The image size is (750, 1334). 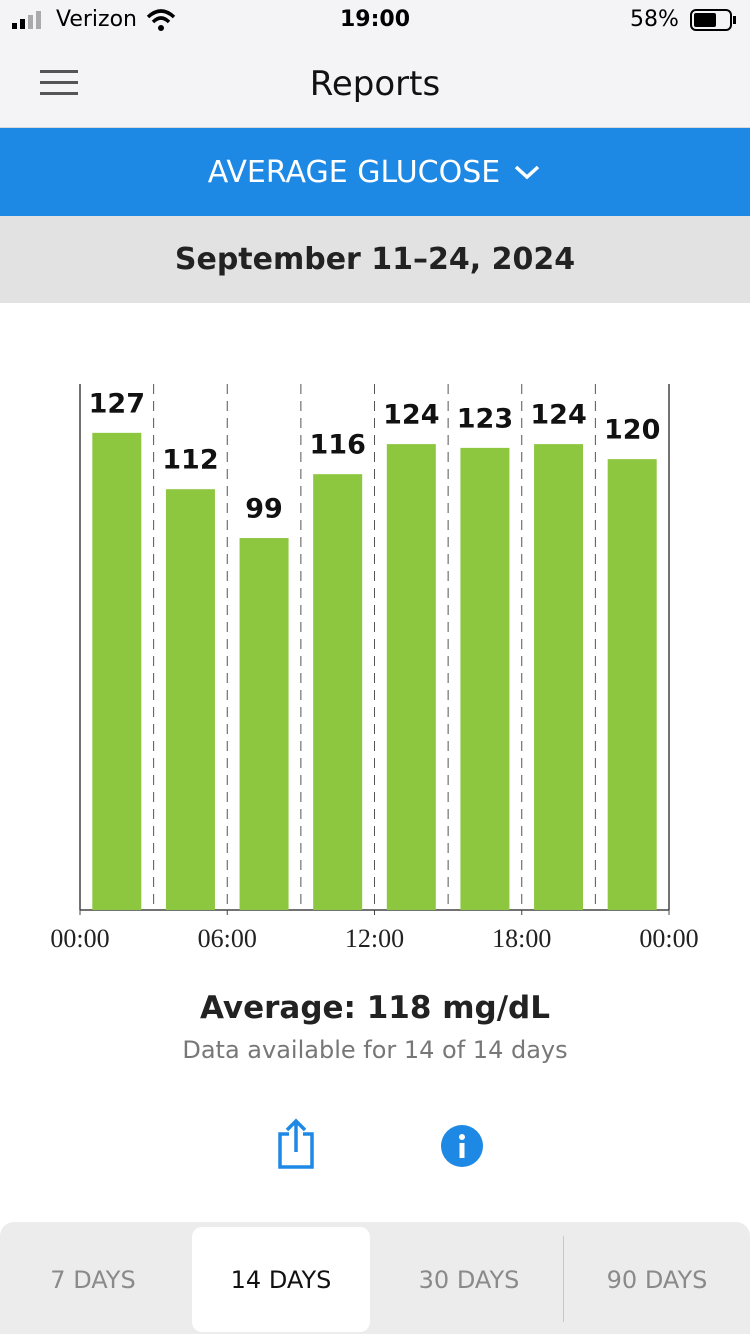 I want to click on page-title: Reports, so click(x=375, y=84).